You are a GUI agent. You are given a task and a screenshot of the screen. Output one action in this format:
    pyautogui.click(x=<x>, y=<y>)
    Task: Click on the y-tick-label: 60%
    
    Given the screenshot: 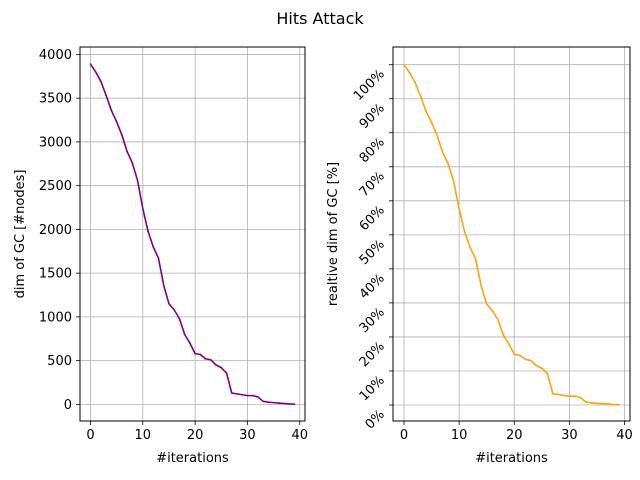 What is the action you would take?
    pyautogui.click(x=372, y=218)
    